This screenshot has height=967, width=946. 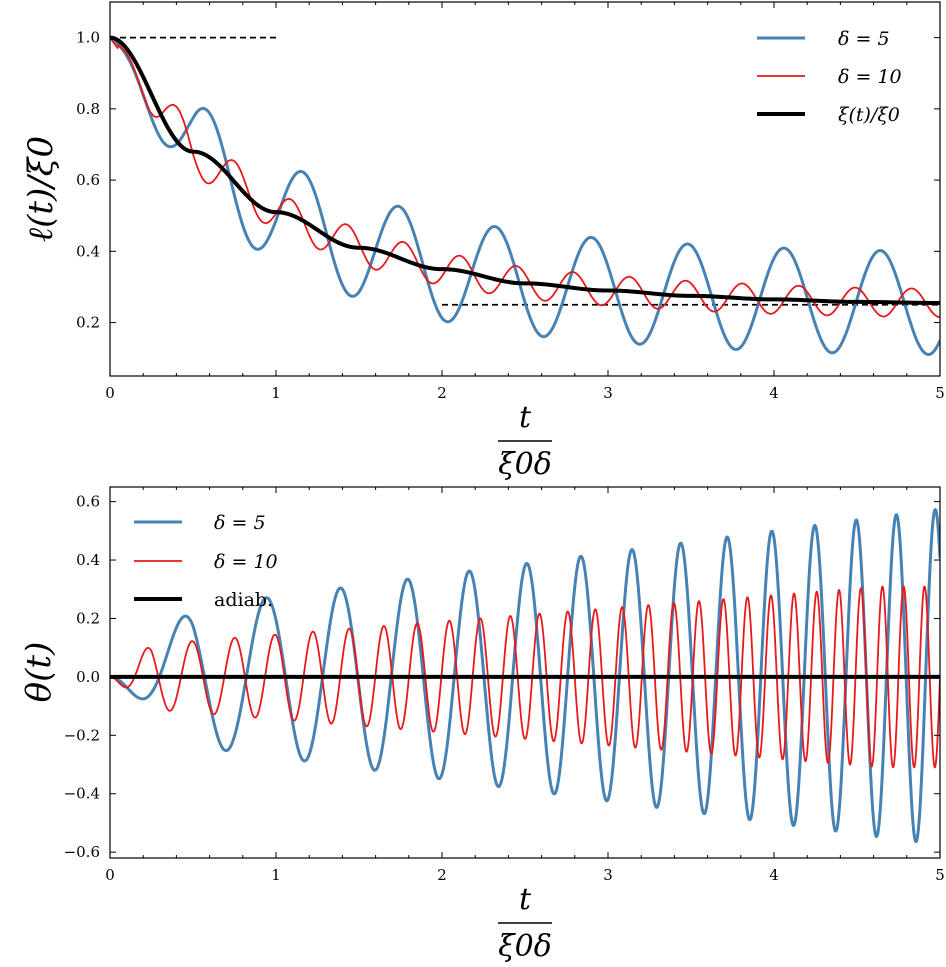 What do you see at coordinates (243, 600) in the screenshot?
I see `bottom-legend-label-adiab: adiab.` at bounding box center [243, 600].